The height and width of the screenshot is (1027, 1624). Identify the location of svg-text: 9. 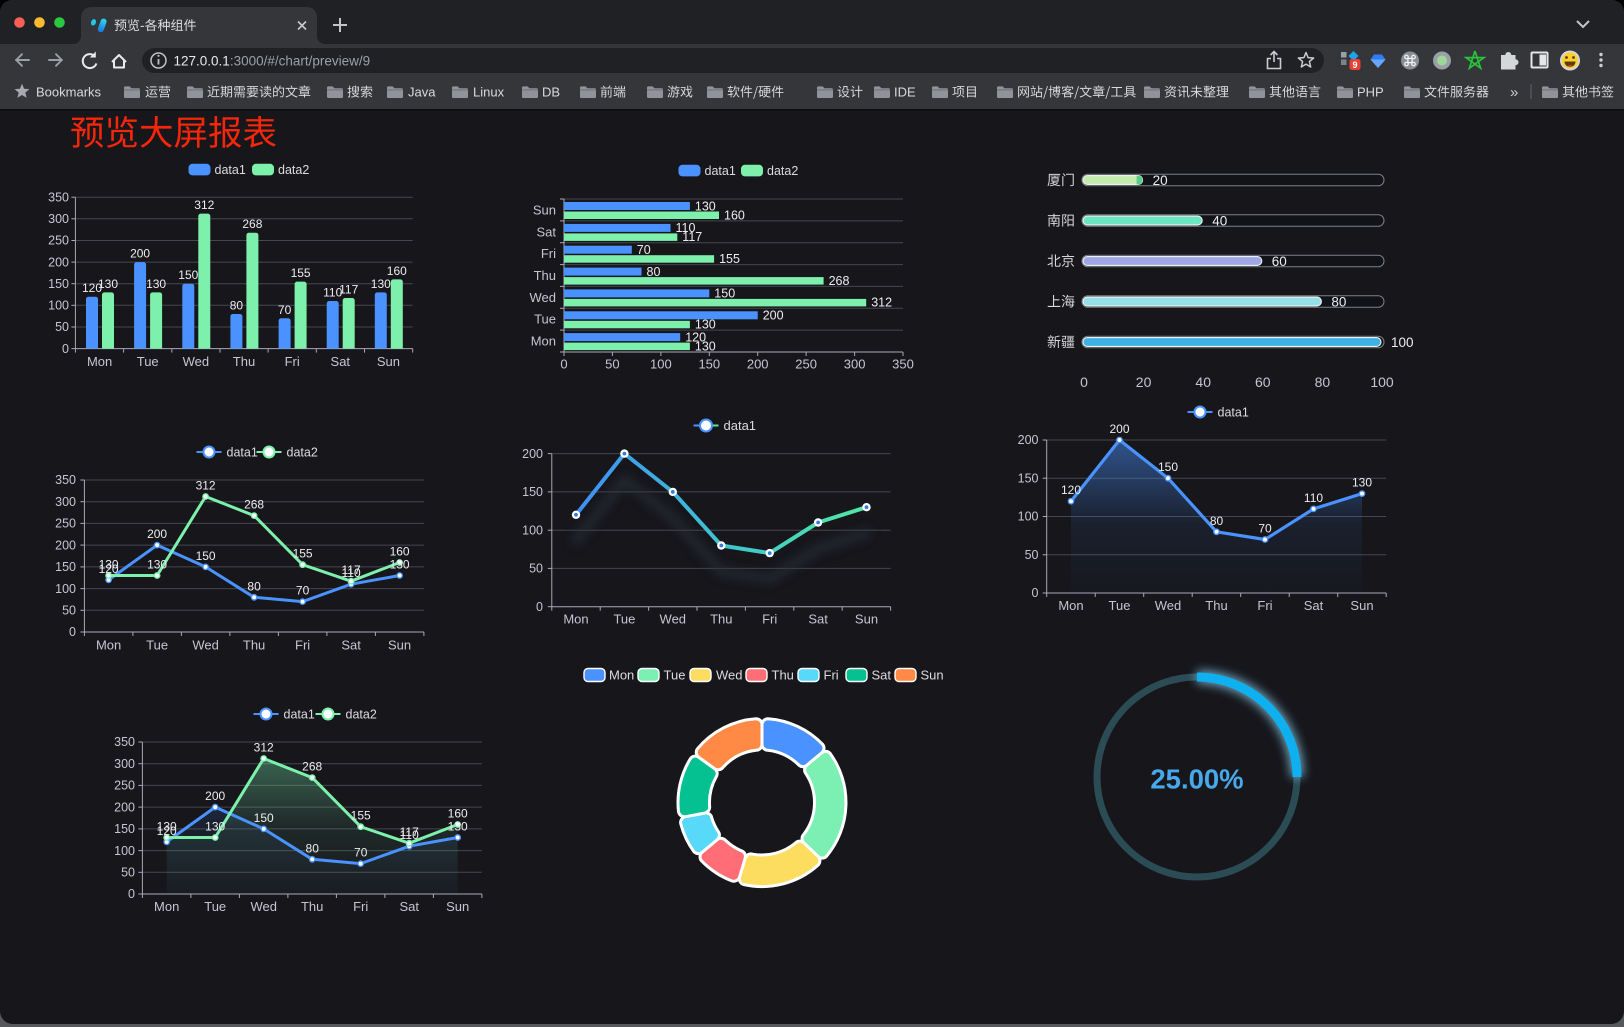
(1354, 65).